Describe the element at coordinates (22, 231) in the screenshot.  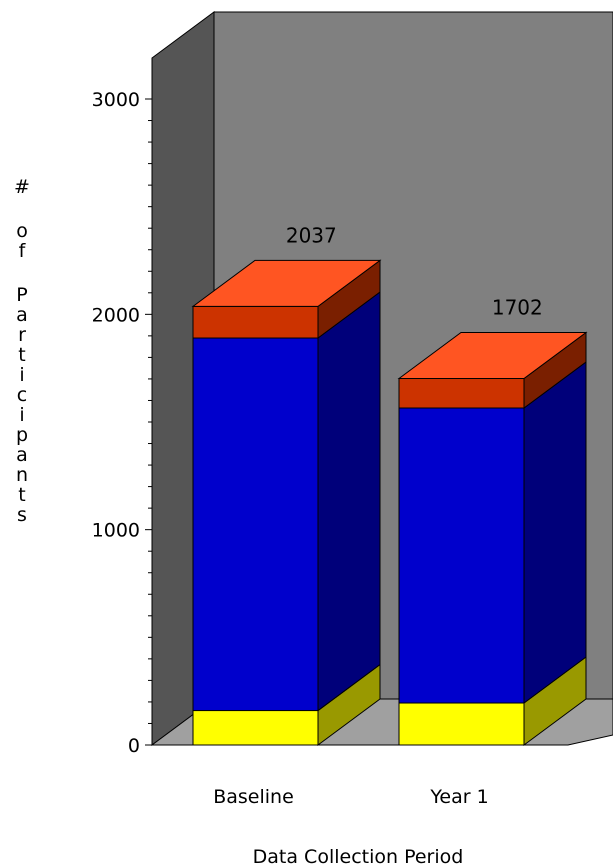
I see `y-title-letter: o` at that location.